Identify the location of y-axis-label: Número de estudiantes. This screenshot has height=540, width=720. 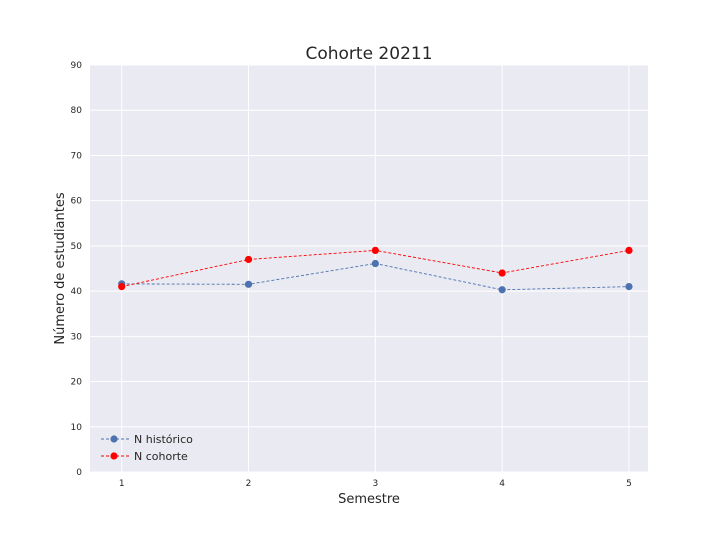
(60, 268).